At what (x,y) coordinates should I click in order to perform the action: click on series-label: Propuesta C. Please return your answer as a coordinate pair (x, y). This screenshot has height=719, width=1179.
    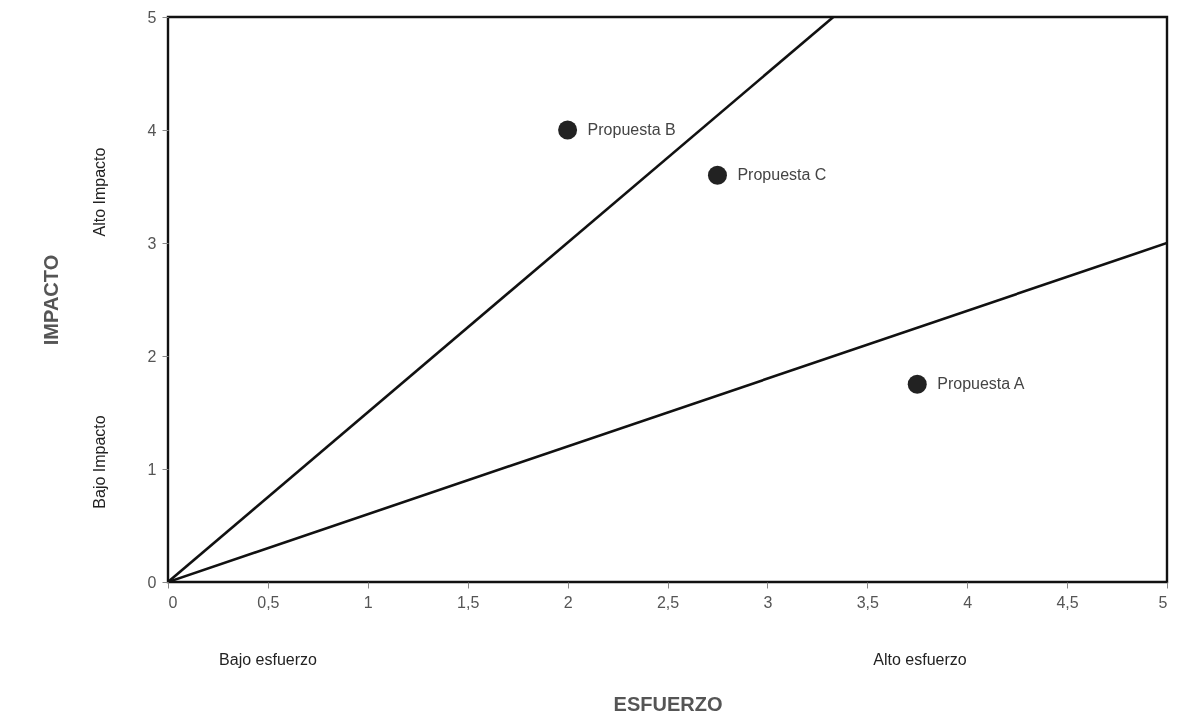
    Looking at the image, I should click on (782, 175).